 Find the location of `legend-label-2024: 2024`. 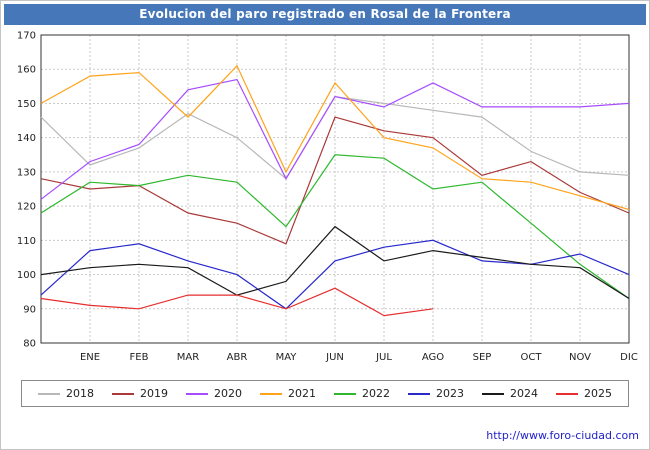

legend-label-2024: 2024 is located at coordinates (524, 393).